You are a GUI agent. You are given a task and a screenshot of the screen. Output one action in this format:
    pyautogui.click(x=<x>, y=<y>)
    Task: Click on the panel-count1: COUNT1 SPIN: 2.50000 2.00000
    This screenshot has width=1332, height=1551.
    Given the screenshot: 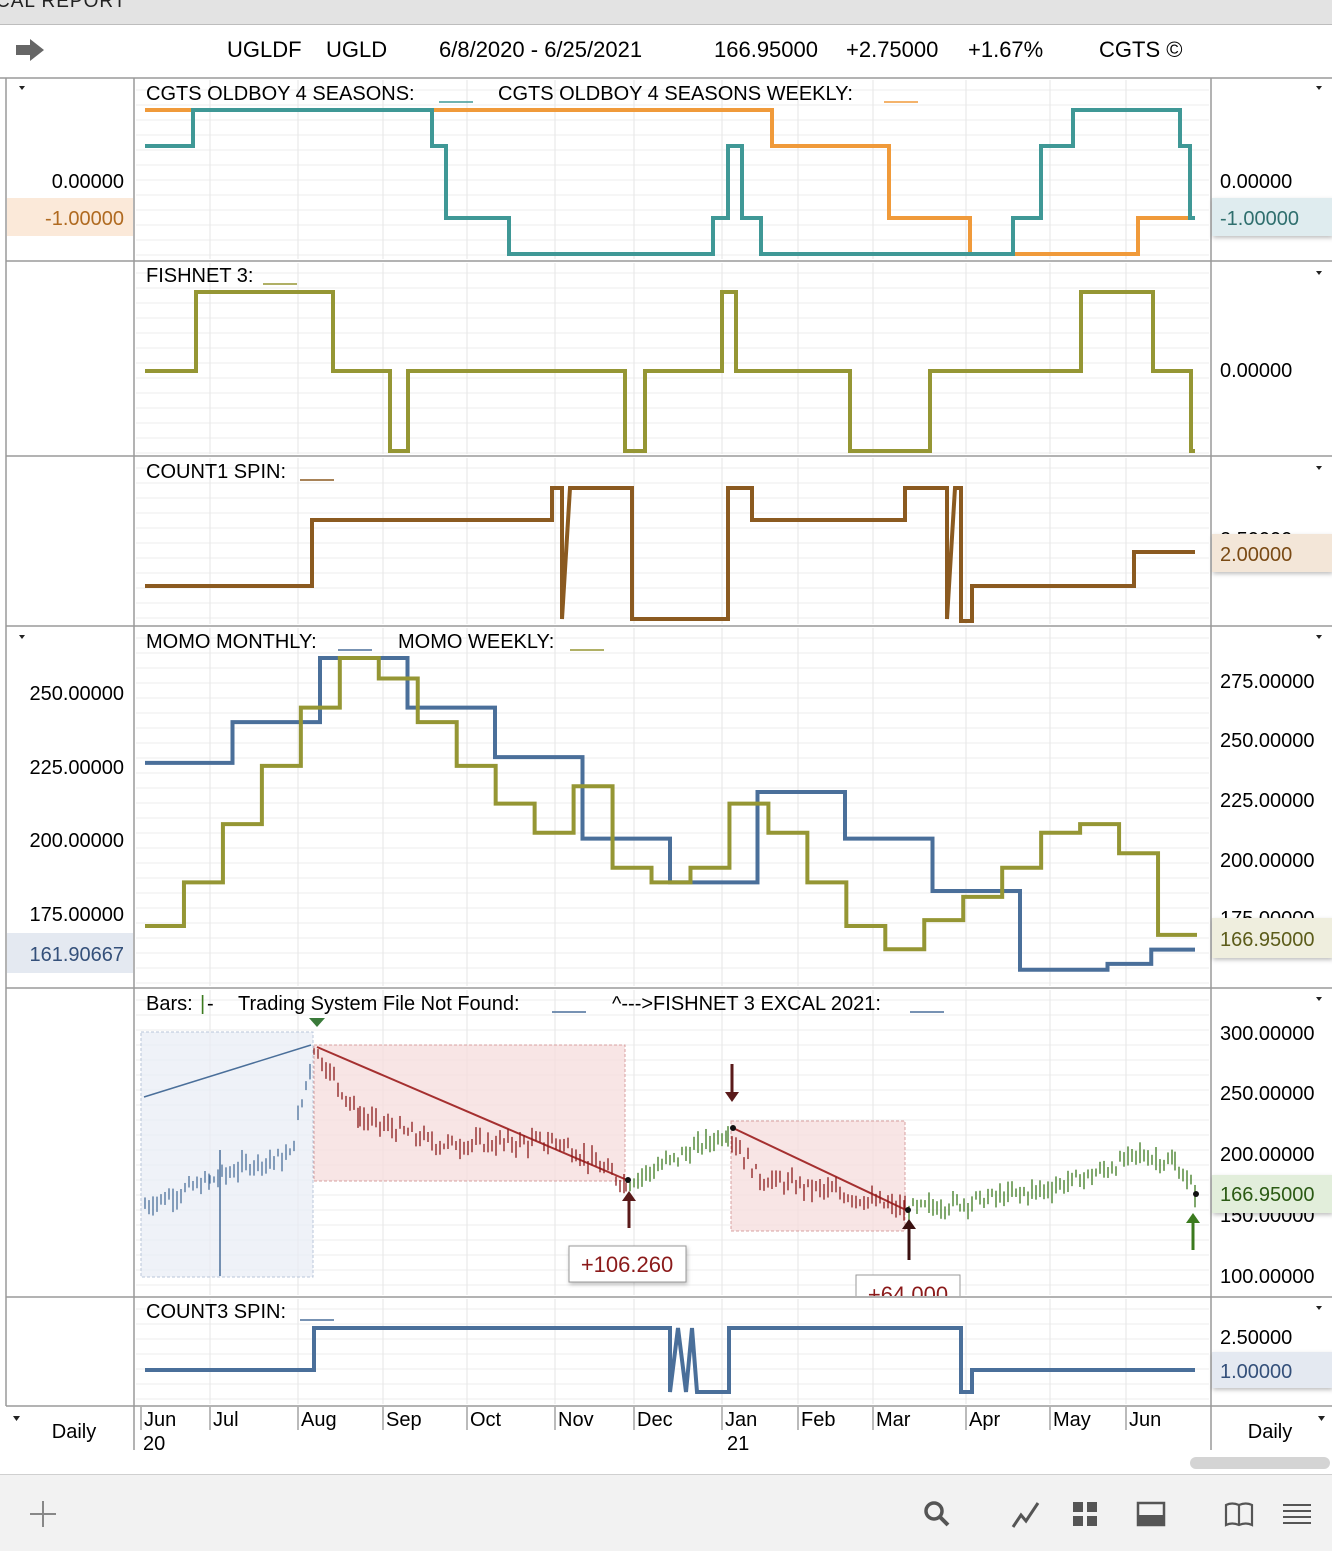 What is the action you would take?
    pyautogui.click(x=738, y=542)
    